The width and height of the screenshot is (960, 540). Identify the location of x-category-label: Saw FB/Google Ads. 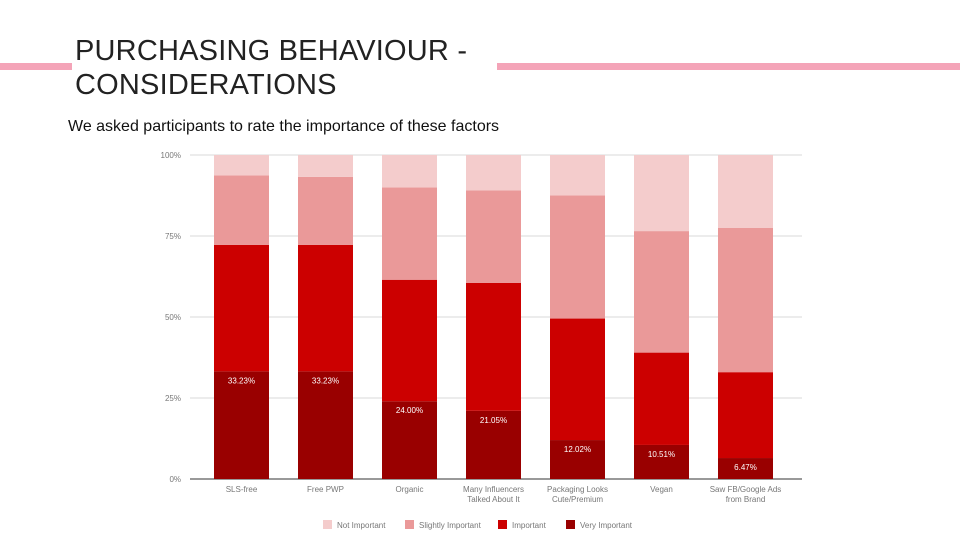
(746, 489).